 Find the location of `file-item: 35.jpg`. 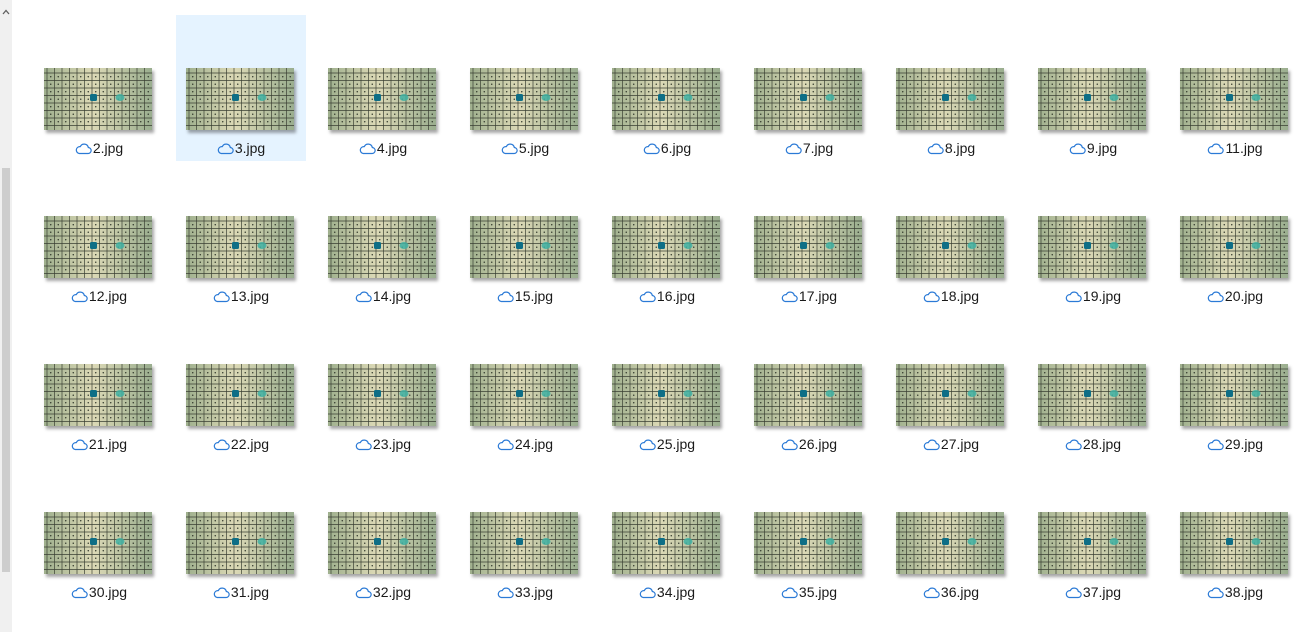

file-item: 35.jpg is located at coordinates (809, 532).